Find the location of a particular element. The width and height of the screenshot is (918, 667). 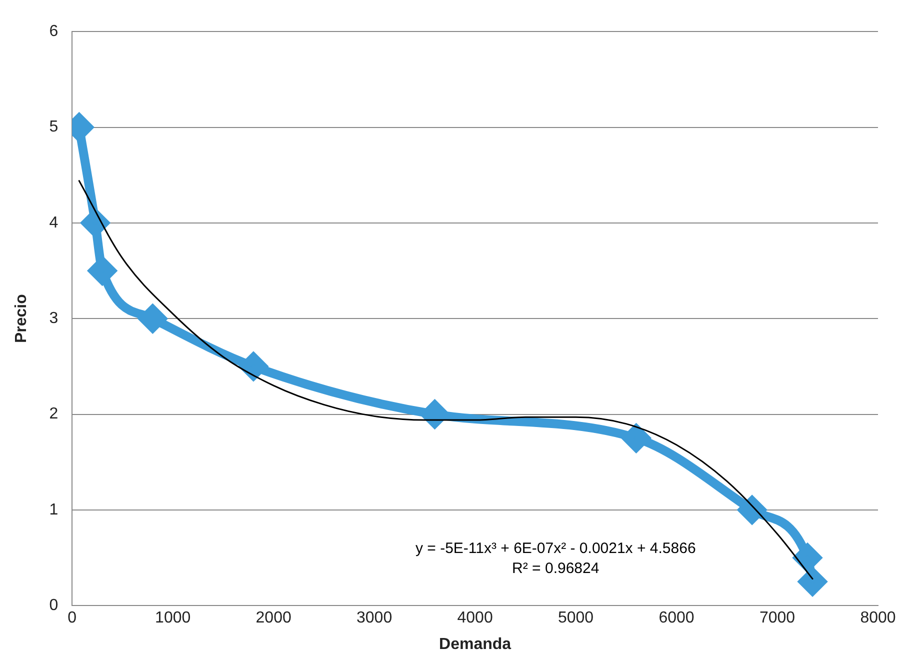

x-tick-label: 7000 is located at coordinates (777, 618).